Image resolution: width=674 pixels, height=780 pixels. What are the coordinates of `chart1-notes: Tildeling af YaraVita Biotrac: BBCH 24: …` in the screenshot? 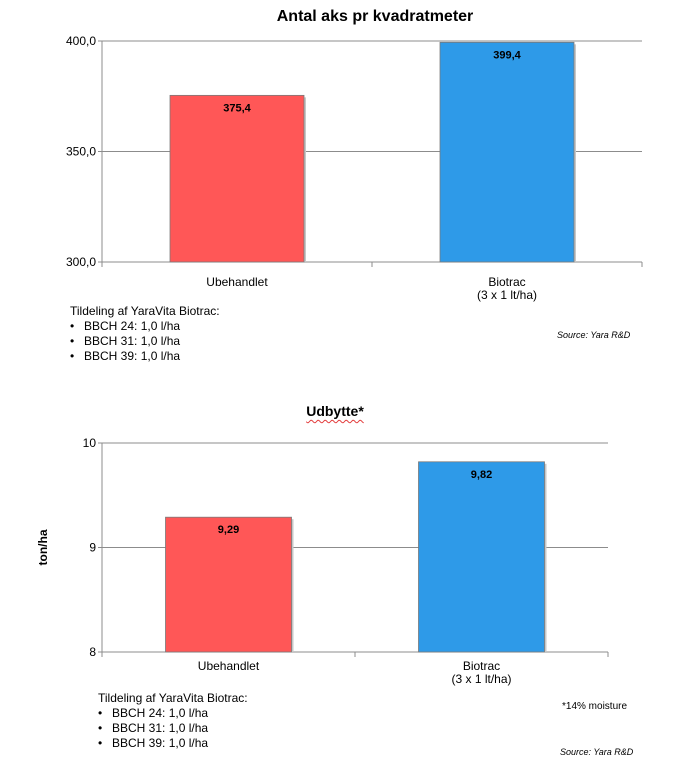 It's located at (145, 334).